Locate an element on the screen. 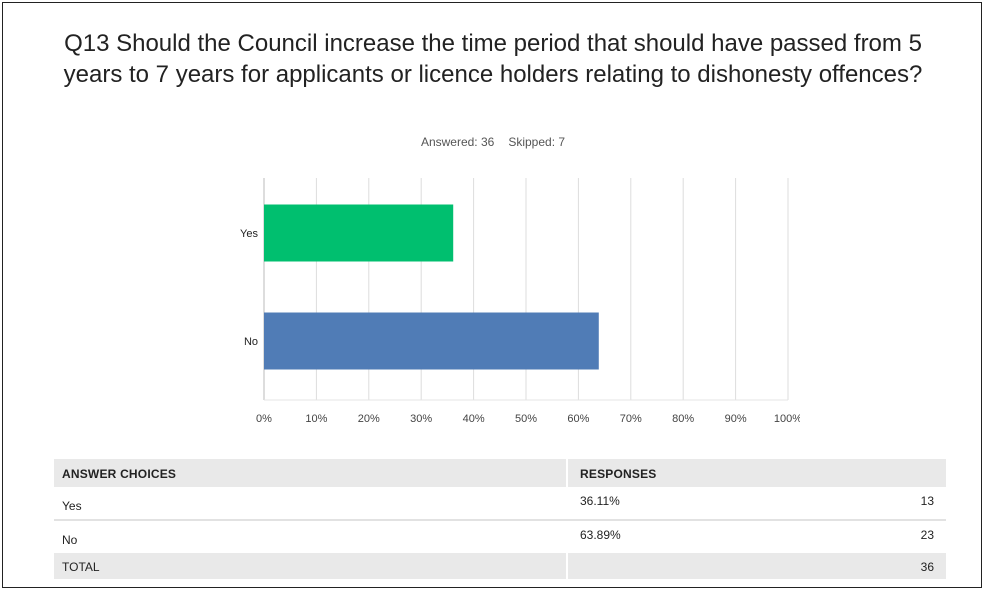 Image resolution: width=986 pixels, height=592 pixels. x-tick-label: 40% is located at coordinates (474, 419).